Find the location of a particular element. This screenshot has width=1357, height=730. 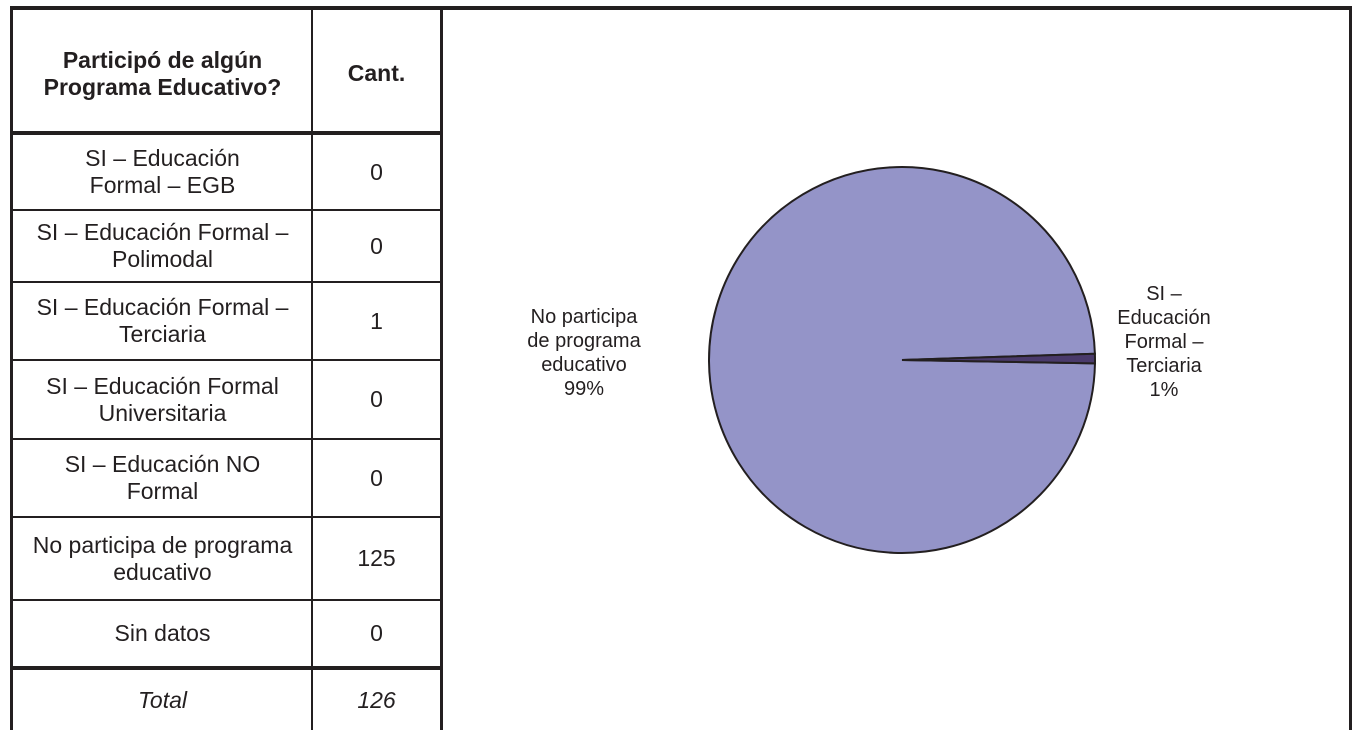

row-label-text: SI – Educación Formal – EGB is located at coordinates (162, 171).